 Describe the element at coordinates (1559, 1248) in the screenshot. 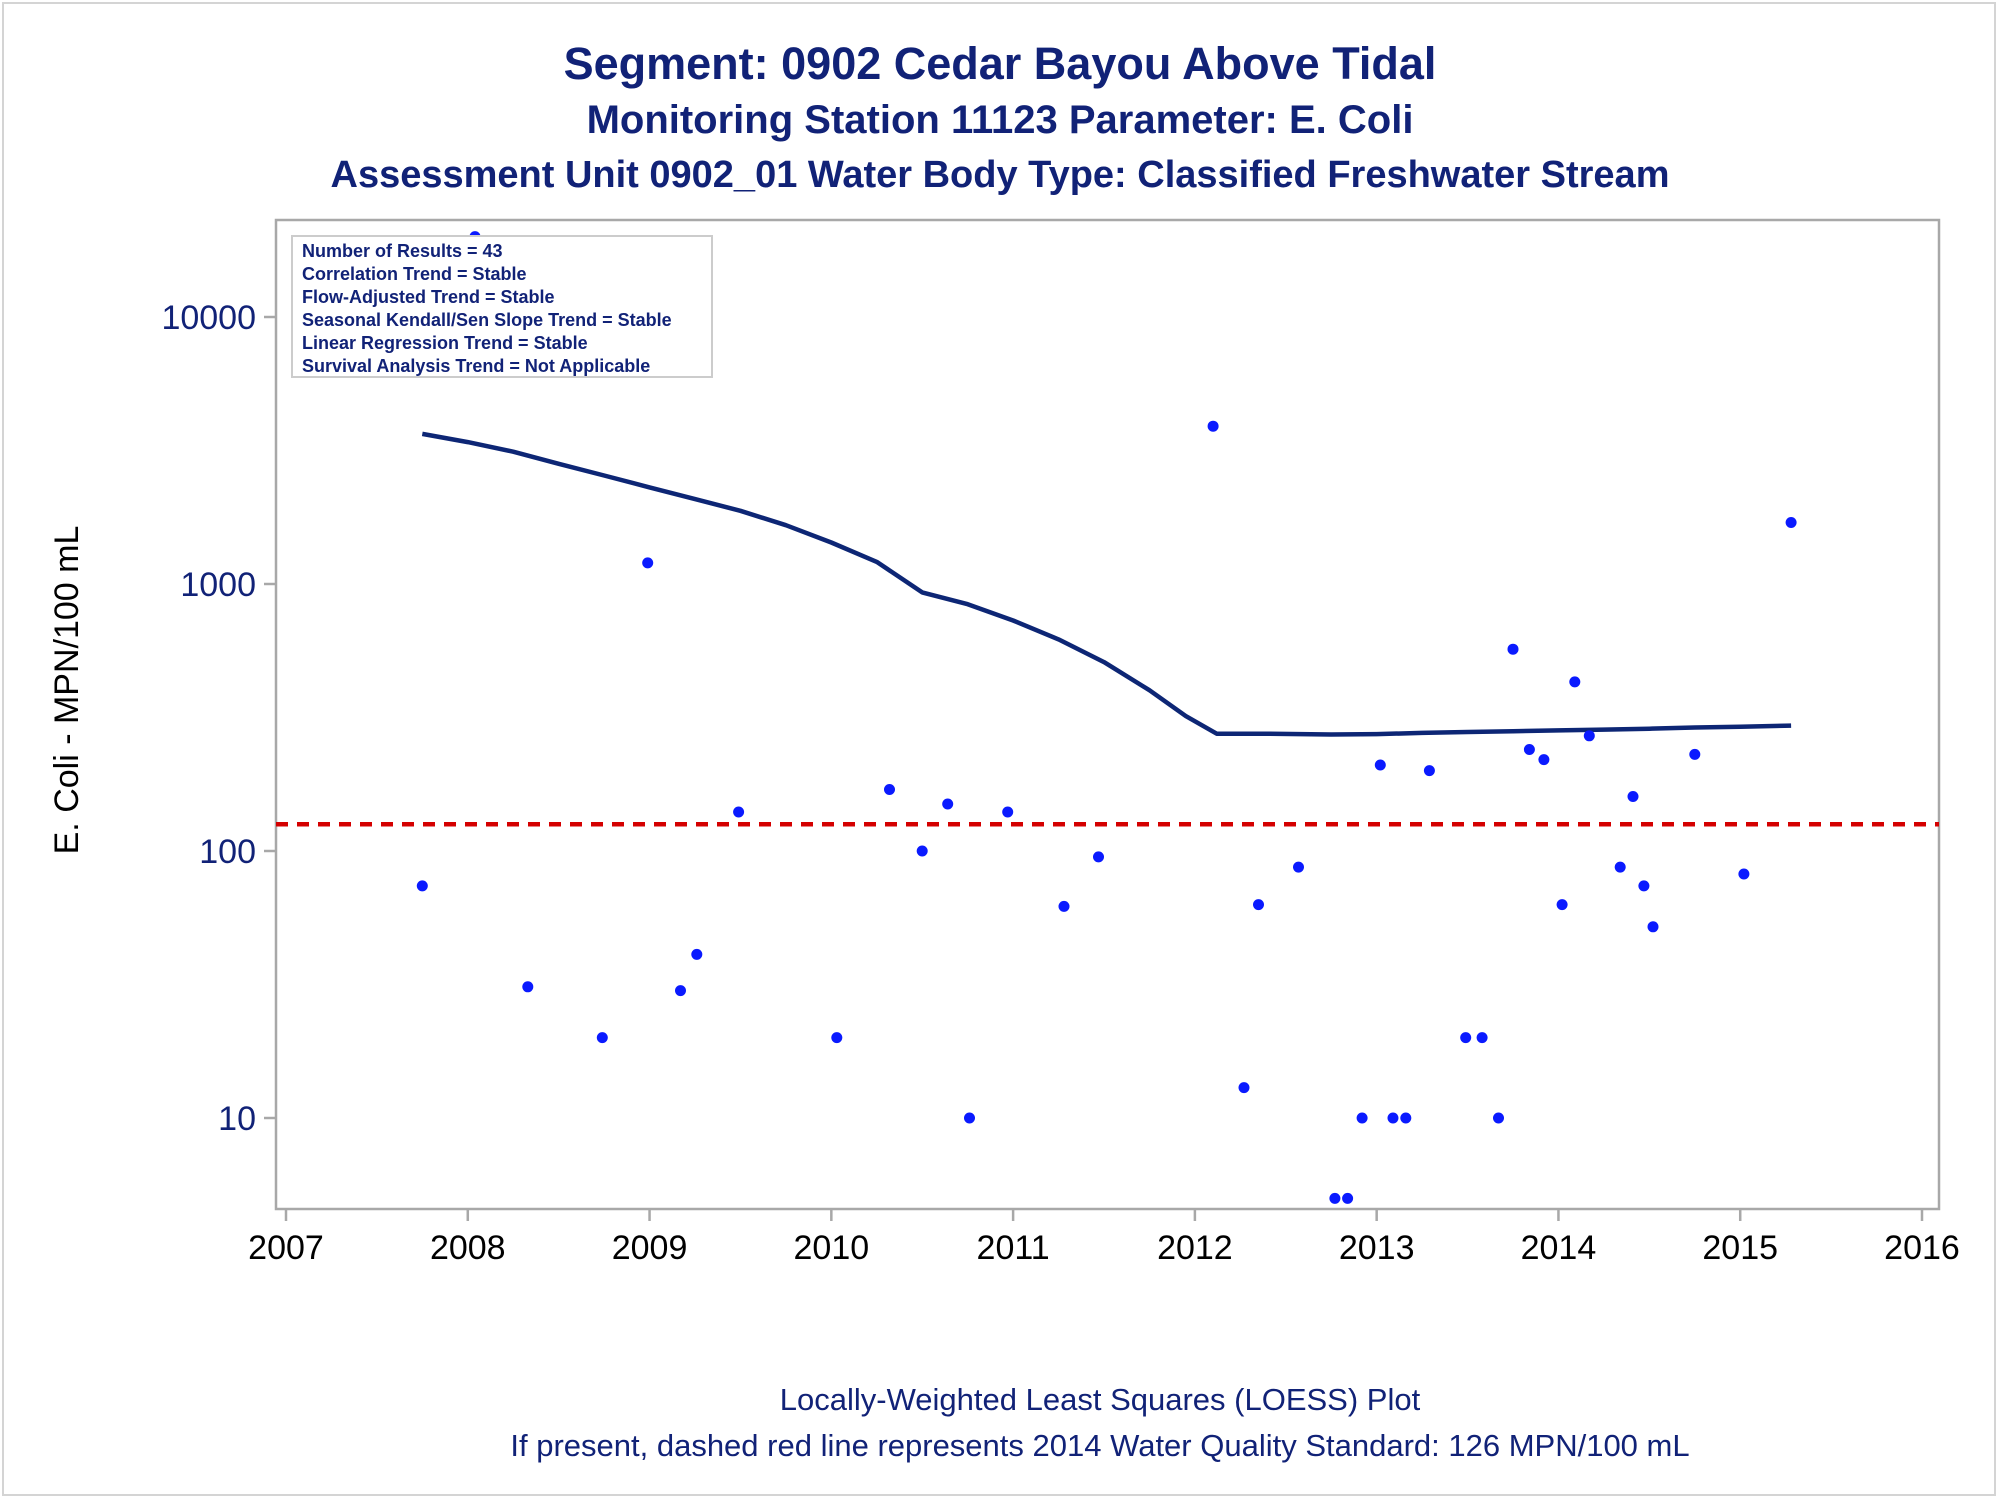

I see `x-tick-label: 2014` at that location.